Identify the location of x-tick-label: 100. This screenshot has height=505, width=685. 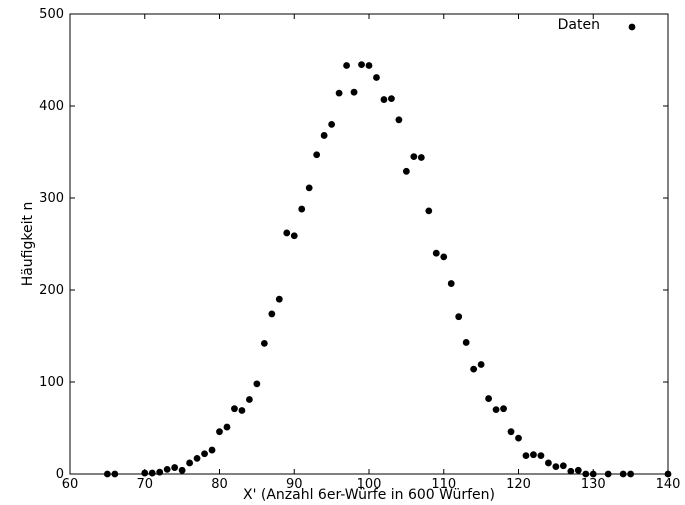
(369, 484).